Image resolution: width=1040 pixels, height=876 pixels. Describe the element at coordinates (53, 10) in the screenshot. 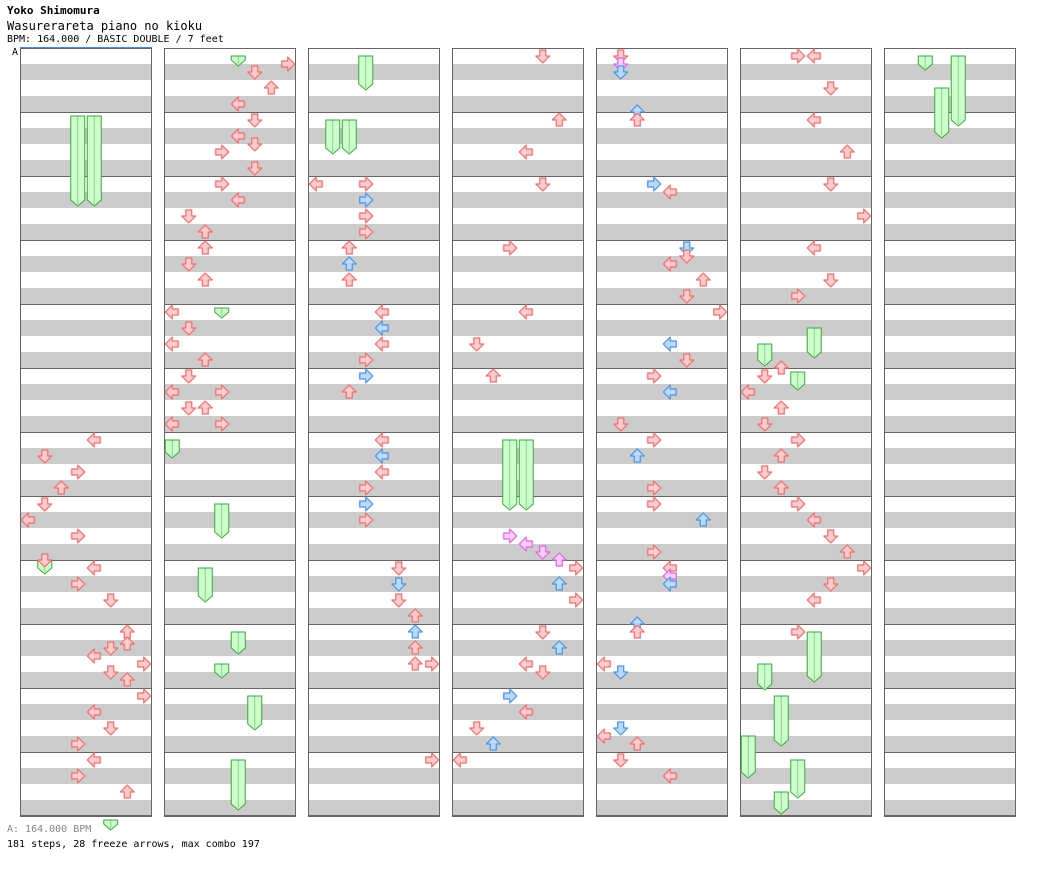

I see `artist-name: Yoko Shimomura` at that location.